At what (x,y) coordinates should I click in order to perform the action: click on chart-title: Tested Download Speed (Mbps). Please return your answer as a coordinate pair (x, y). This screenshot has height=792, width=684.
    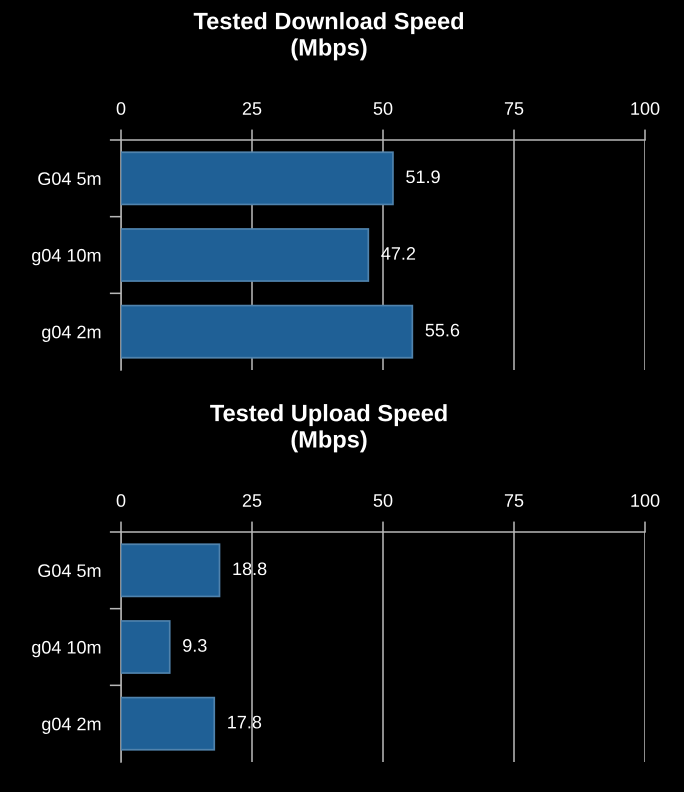
    Looking at the image, I should click on (329, 36).